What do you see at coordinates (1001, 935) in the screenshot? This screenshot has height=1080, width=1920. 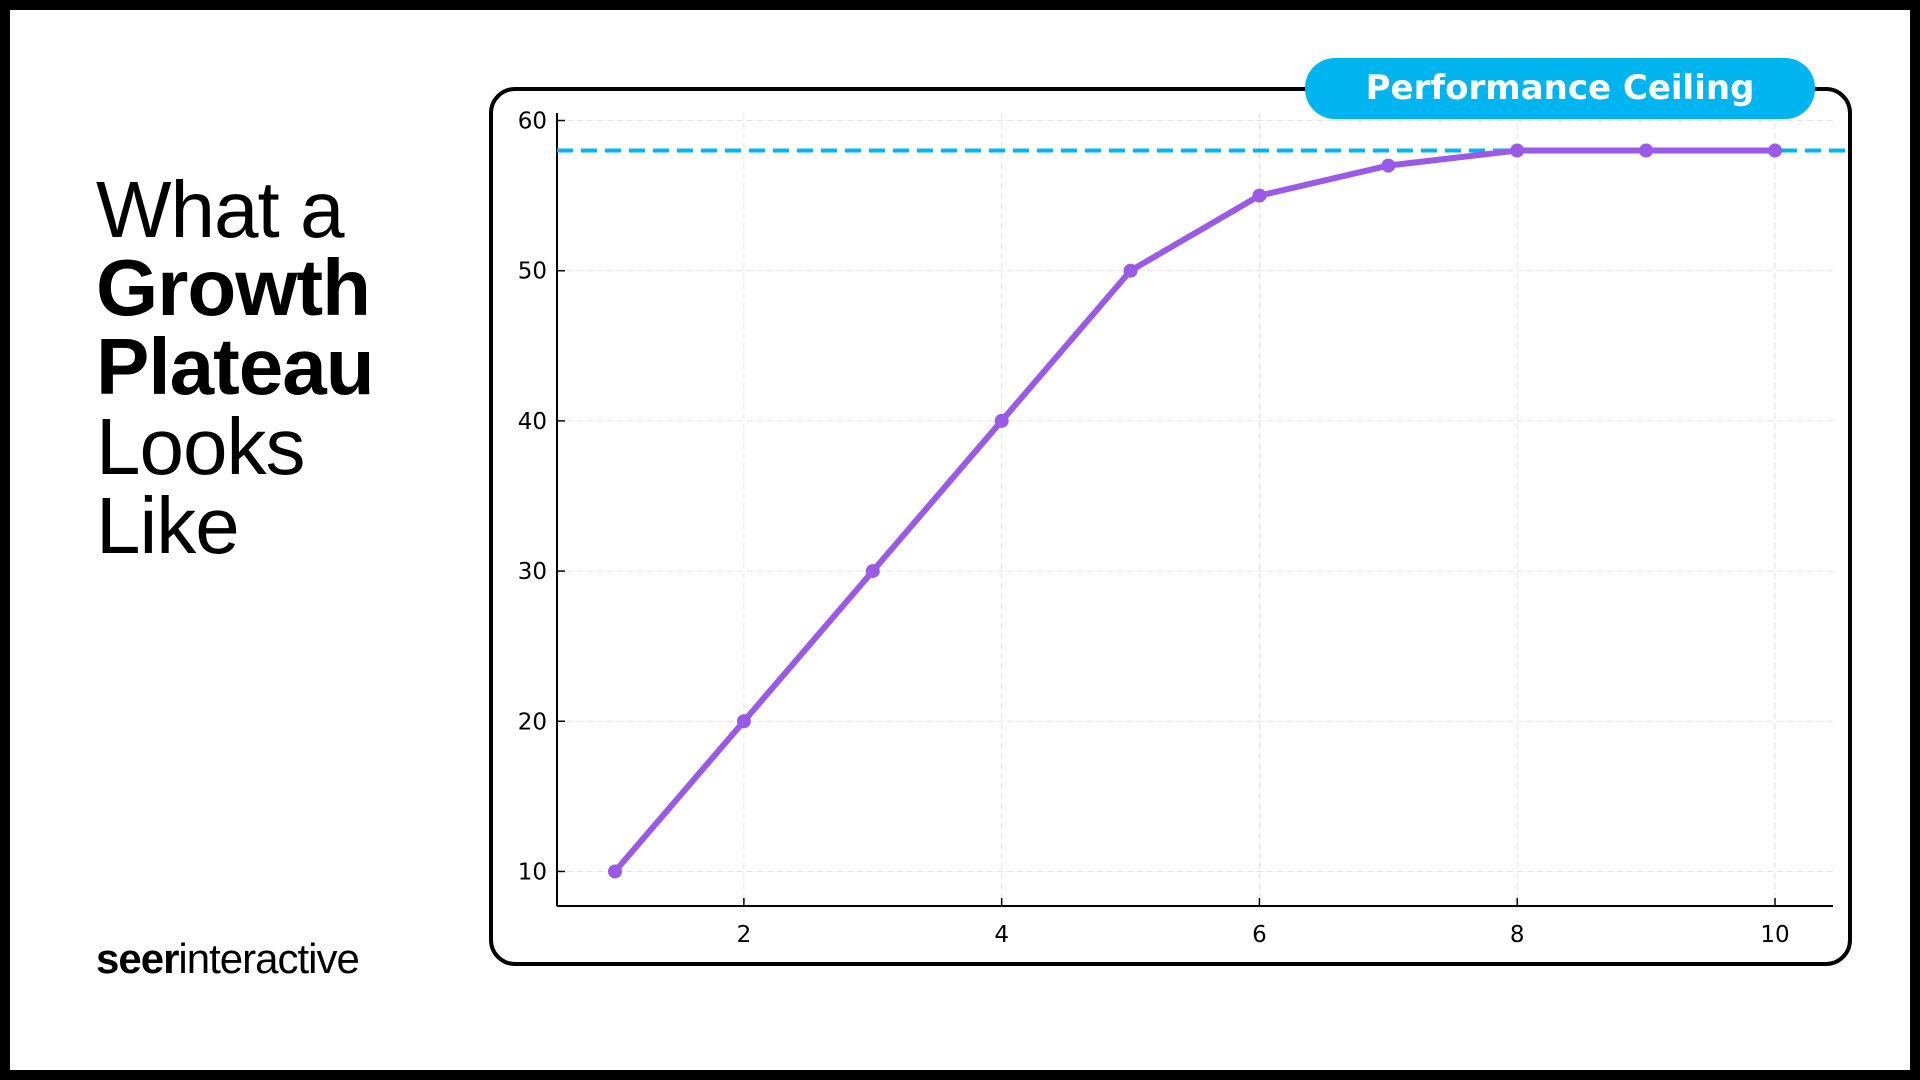 I see `x-tick-label: 4` at bounding box center [1001, 935].